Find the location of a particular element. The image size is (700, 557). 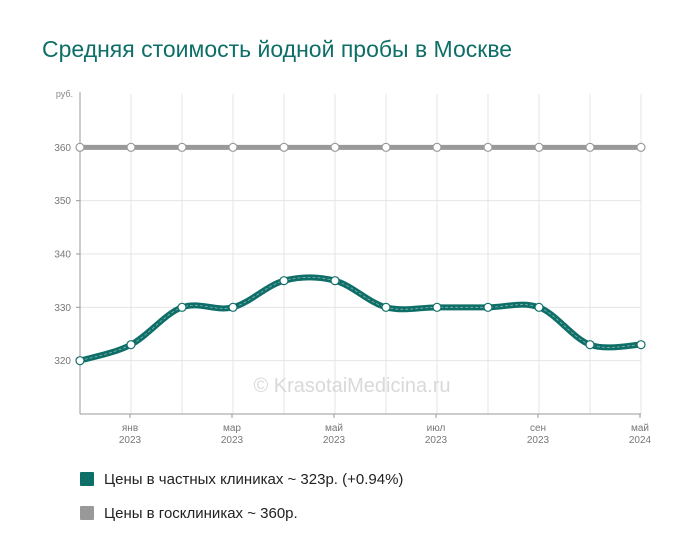

y-tick-label: 360 is located at coordinates (62, 148).